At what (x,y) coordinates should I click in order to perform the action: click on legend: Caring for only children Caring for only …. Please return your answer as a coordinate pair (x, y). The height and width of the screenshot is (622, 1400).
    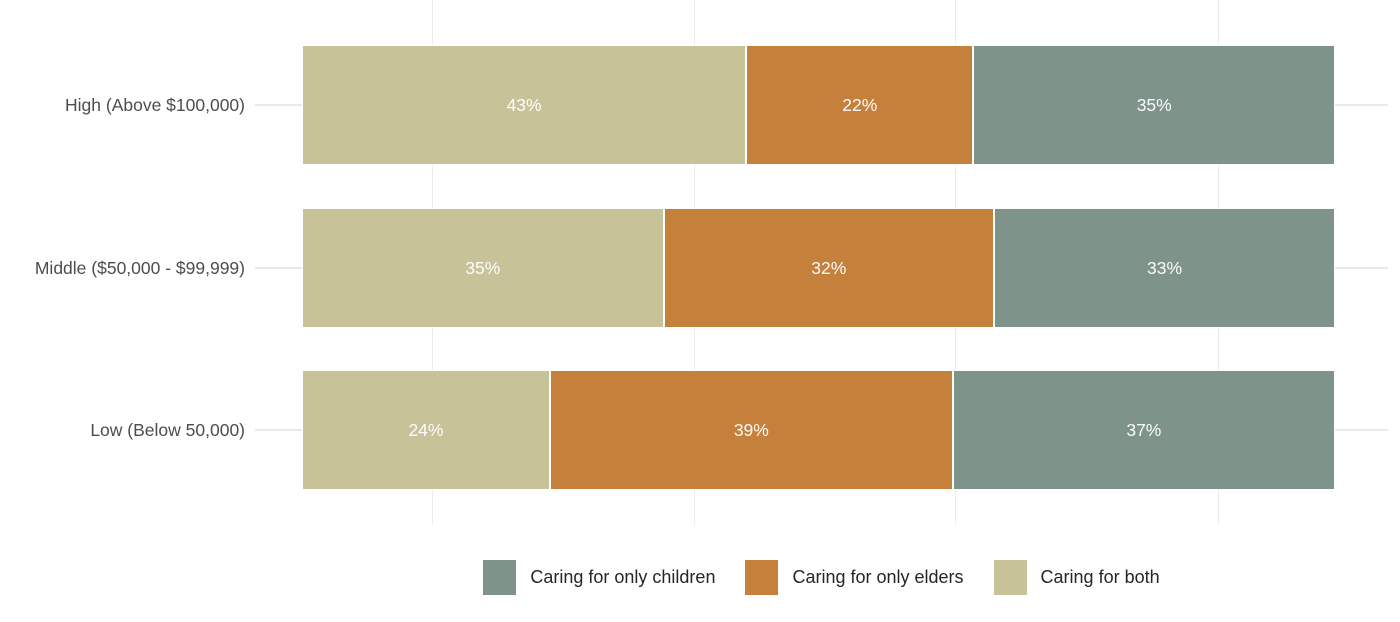
    Looking at the image, I should click on (821, 577).